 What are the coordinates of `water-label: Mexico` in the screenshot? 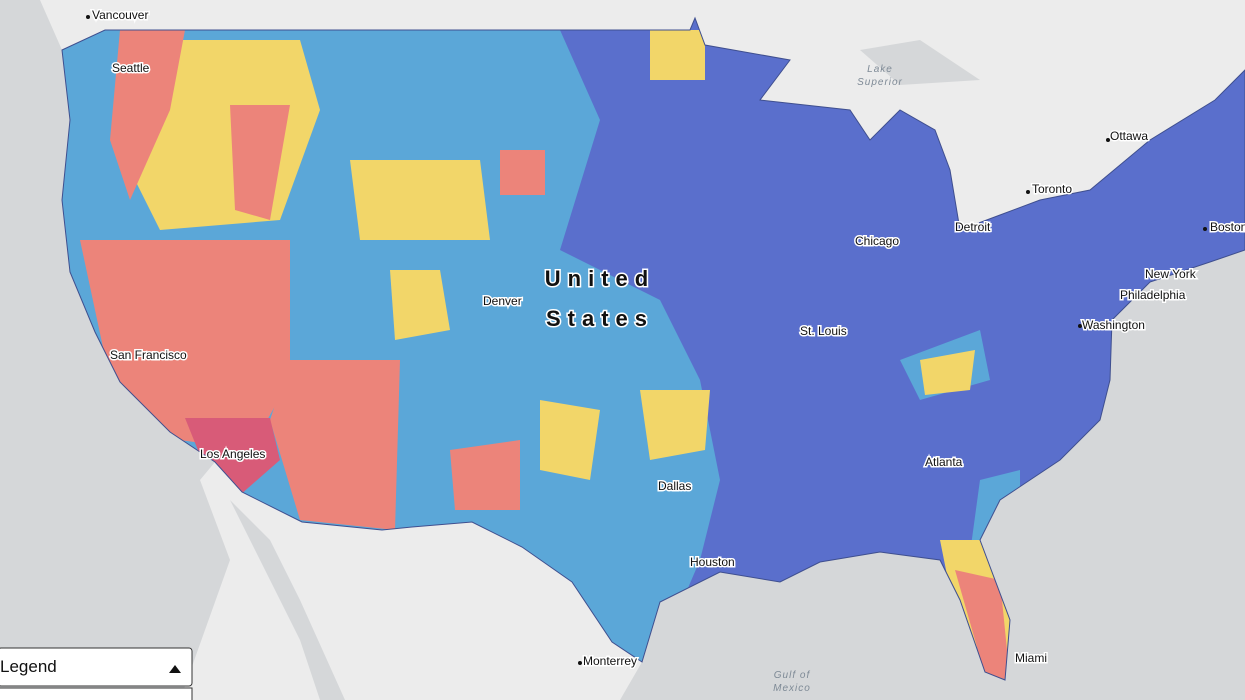 It's located at (792, 688).